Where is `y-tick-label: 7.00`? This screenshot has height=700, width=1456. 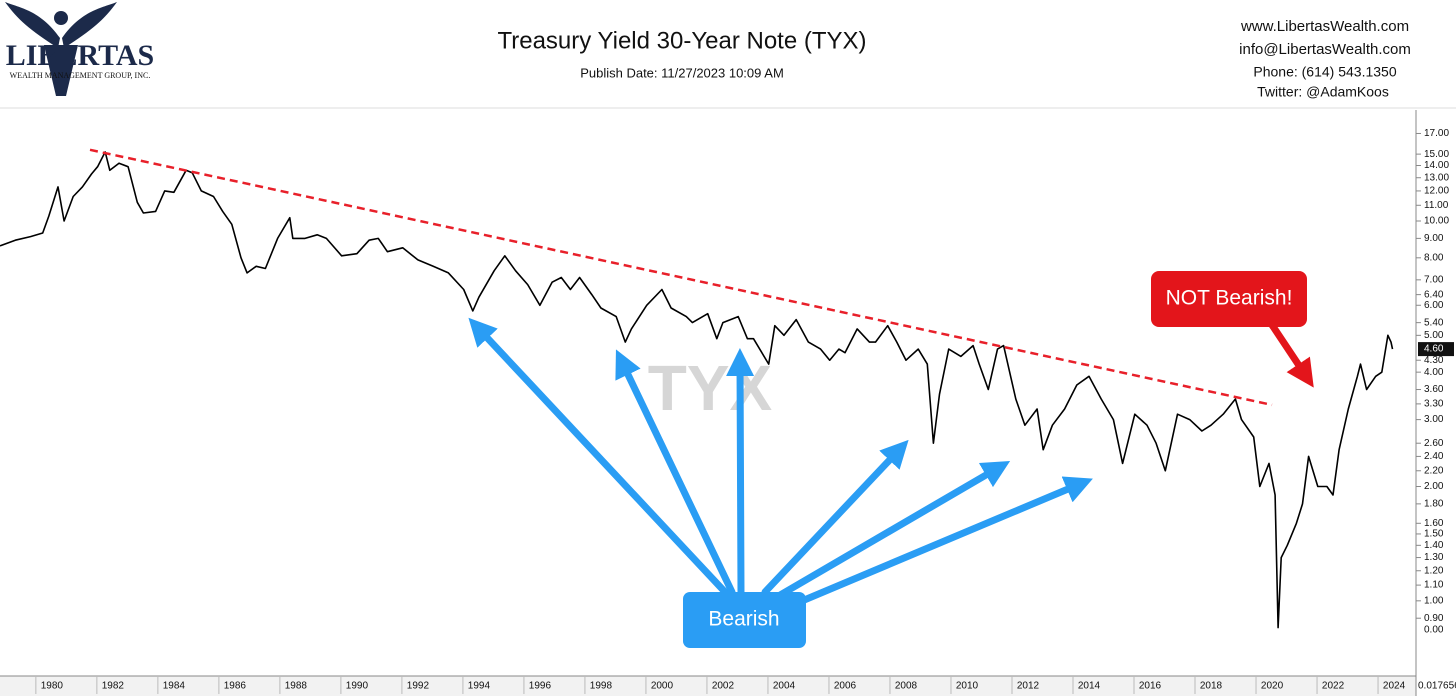
y-tick-label: 7.00 is located at coordinates (1434, 279).